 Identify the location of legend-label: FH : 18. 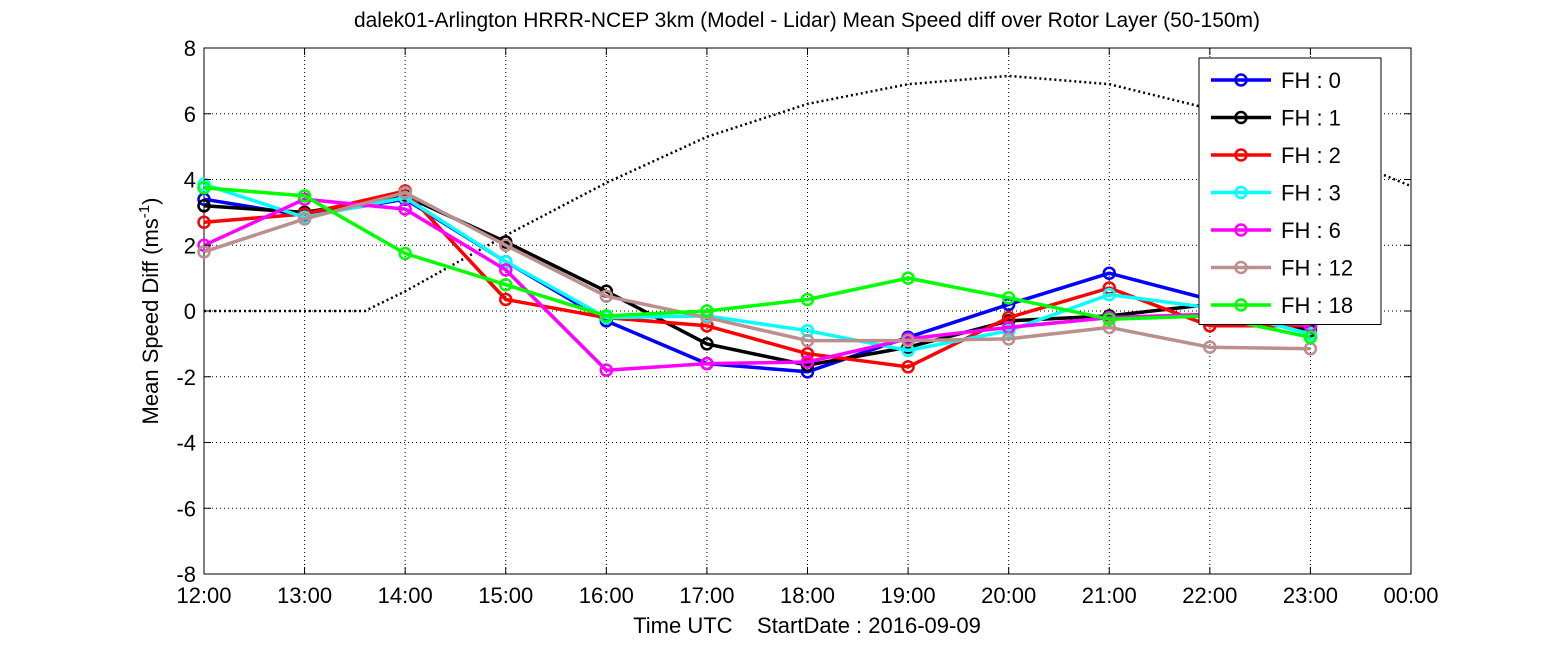
(1317, 305).